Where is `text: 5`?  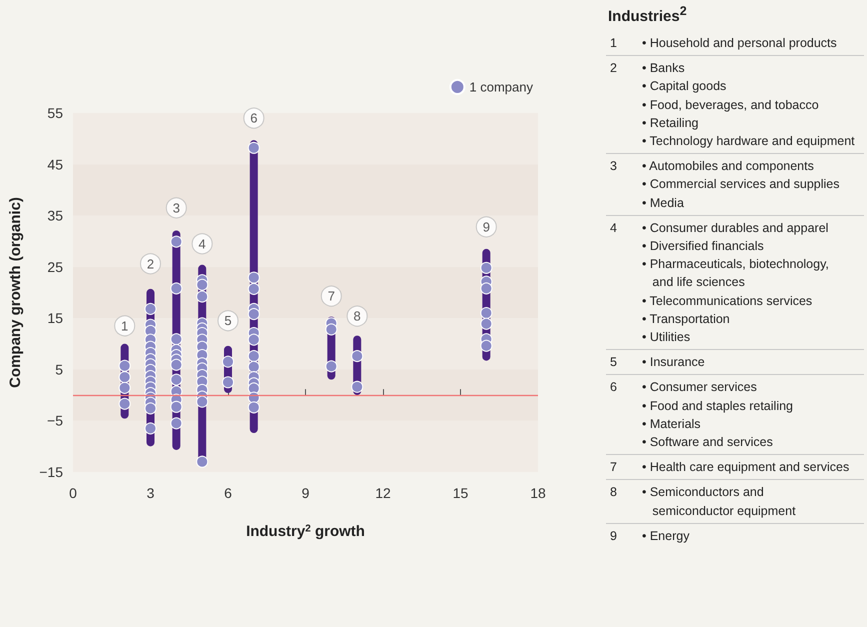 text: 5 is located at coordinates (613, 362).